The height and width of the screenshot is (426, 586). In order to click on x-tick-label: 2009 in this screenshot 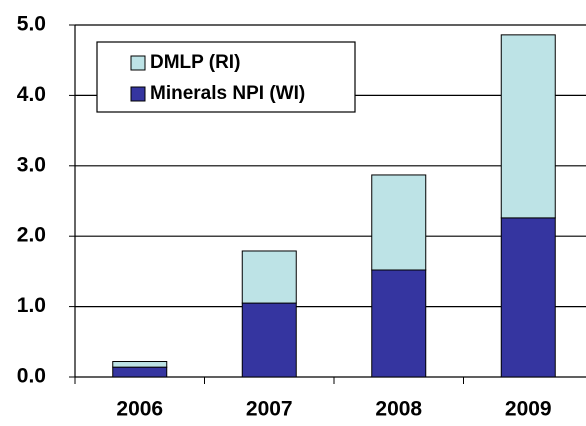, I will do `click(528, 409)`.